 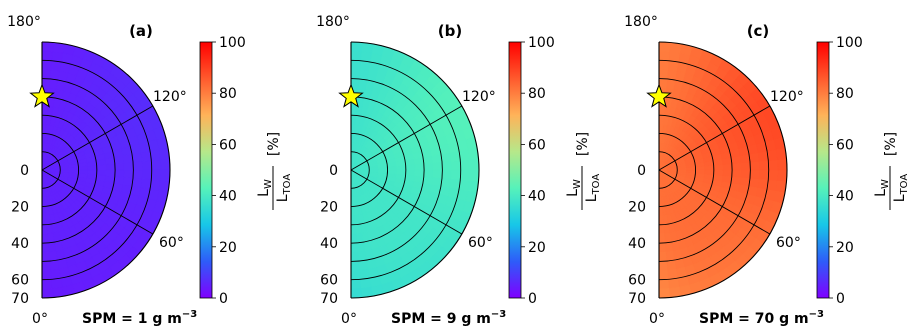 I want to click on grid-spoke, so click(x=714, y=202).